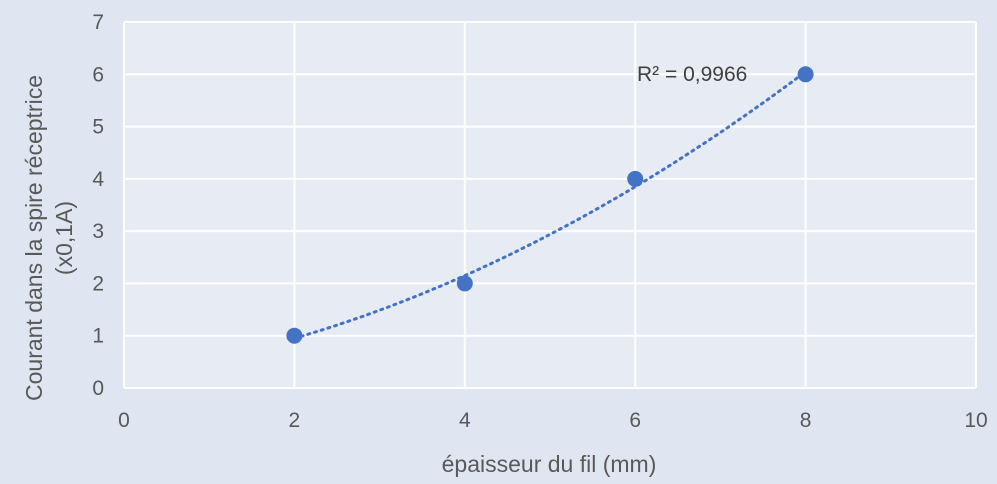 The image size is (997, 484). What do you see at coordinates (98, 388) in the screenshot?
I see `y-tick-label: 0` at bounding box center [98, 388].